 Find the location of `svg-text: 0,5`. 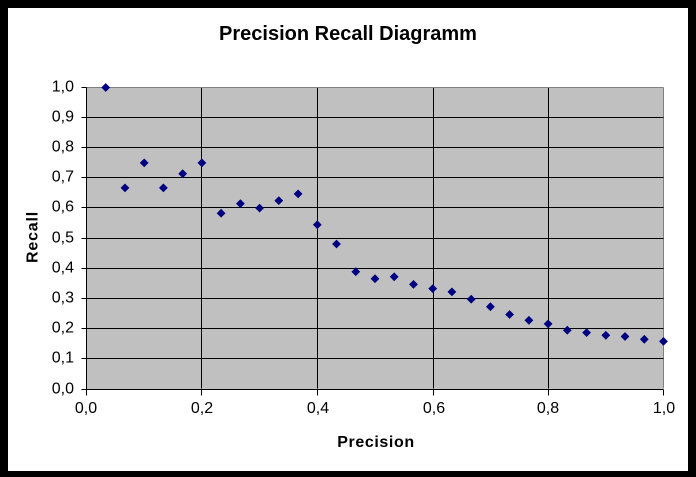

svg-text: 0,5 is located at coordinates (63, 238).